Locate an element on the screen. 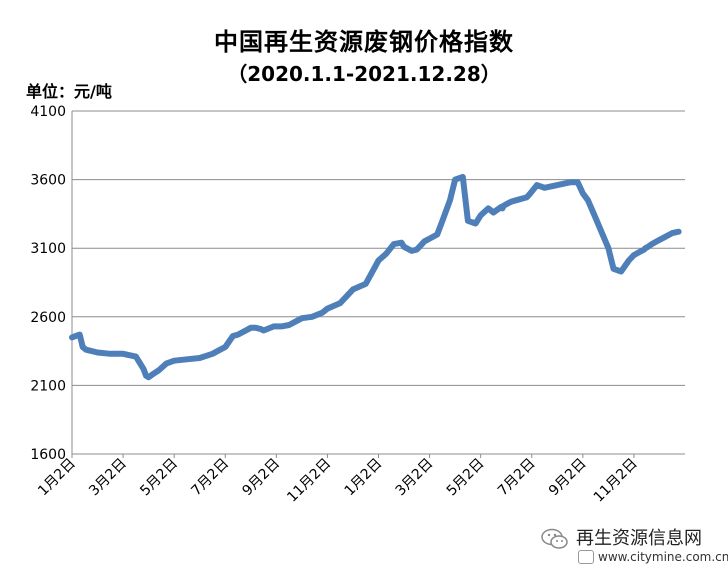 The height and width of the screenshot is (568, 728). watermark-name: 再生资源信息网 is located at coordinates (639, 538).